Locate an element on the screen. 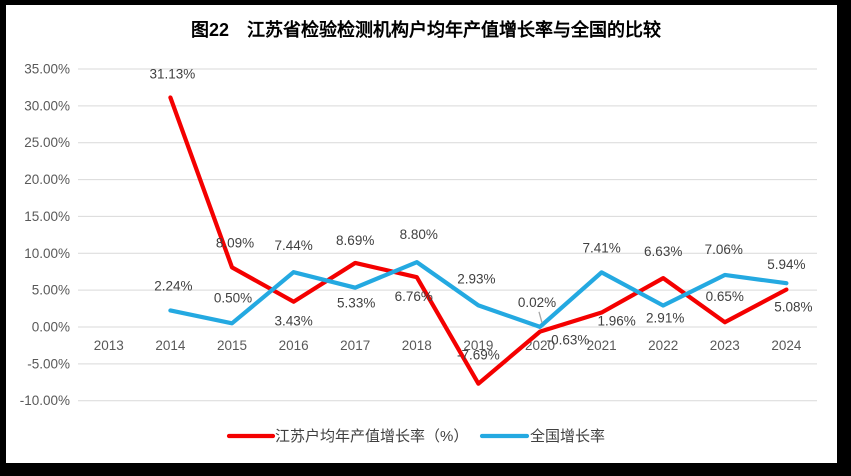 This screenshot has height=476, width=851. x-tick-label: 2014 is located at coordinates (170, 345).